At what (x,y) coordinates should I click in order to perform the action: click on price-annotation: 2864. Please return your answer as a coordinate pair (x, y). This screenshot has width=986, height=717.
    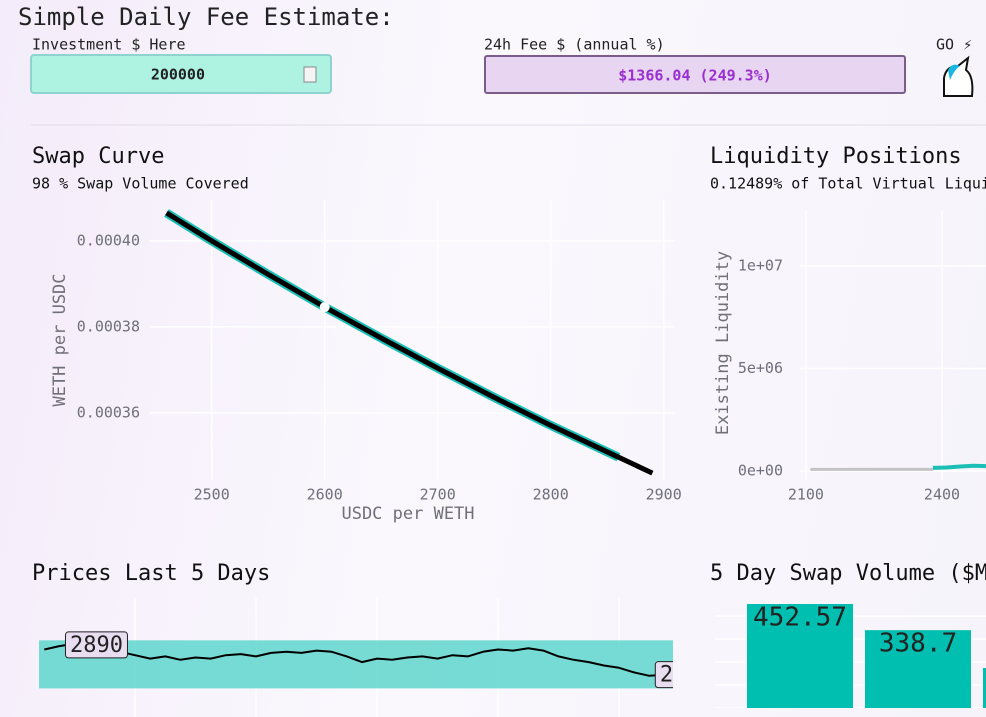
    Looking at the image, I should click on (686, 675).